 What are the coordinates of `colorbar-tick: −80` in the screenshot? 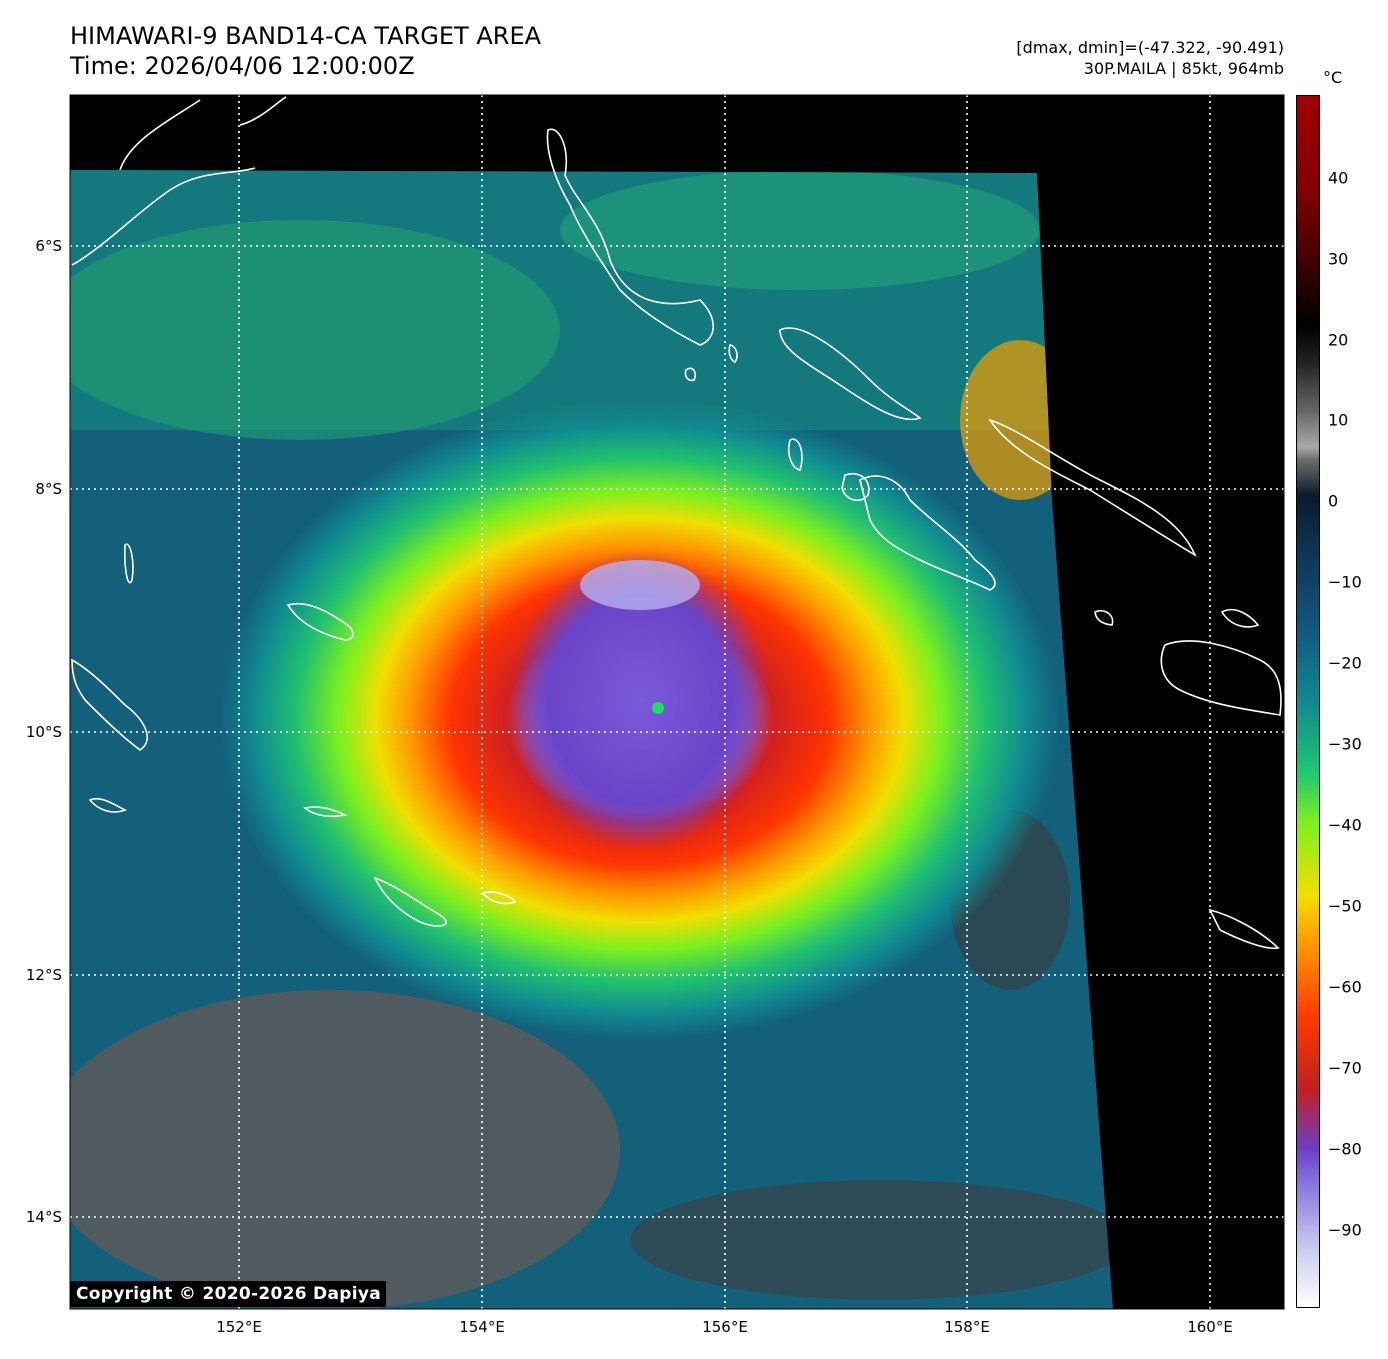 It's located at (1345, 1149).